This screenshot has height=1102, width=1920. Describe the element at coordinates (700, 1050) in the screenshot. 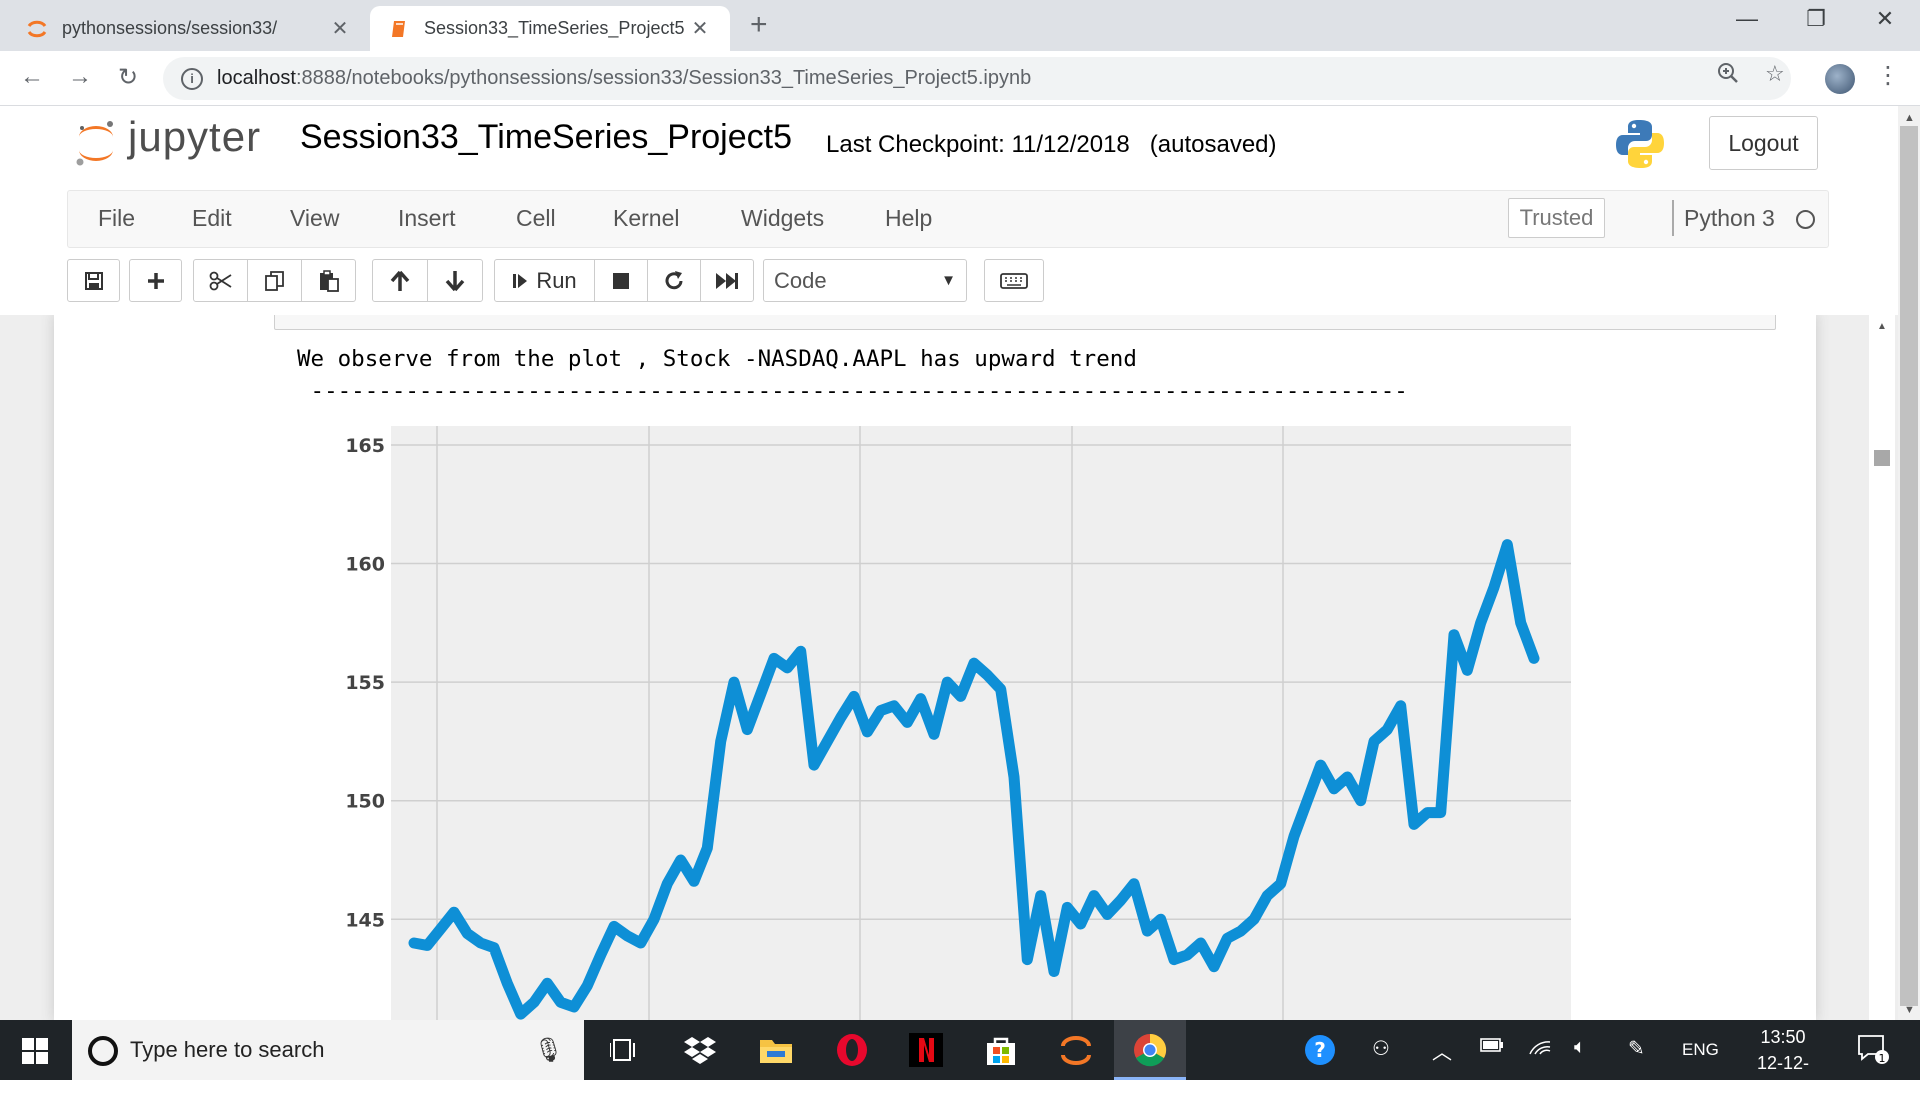

I see `dropbox-icon` at that location.